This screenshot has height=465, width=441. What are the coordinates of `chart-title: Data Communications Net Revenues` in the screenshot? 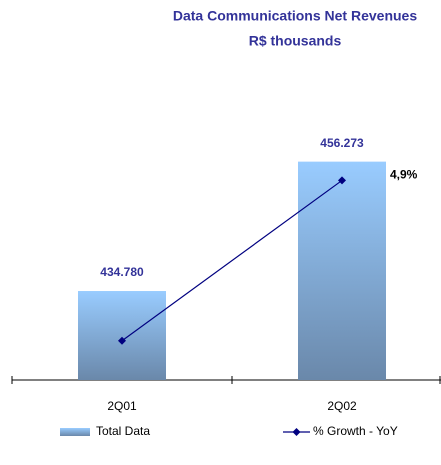 It's located at (295, 16).